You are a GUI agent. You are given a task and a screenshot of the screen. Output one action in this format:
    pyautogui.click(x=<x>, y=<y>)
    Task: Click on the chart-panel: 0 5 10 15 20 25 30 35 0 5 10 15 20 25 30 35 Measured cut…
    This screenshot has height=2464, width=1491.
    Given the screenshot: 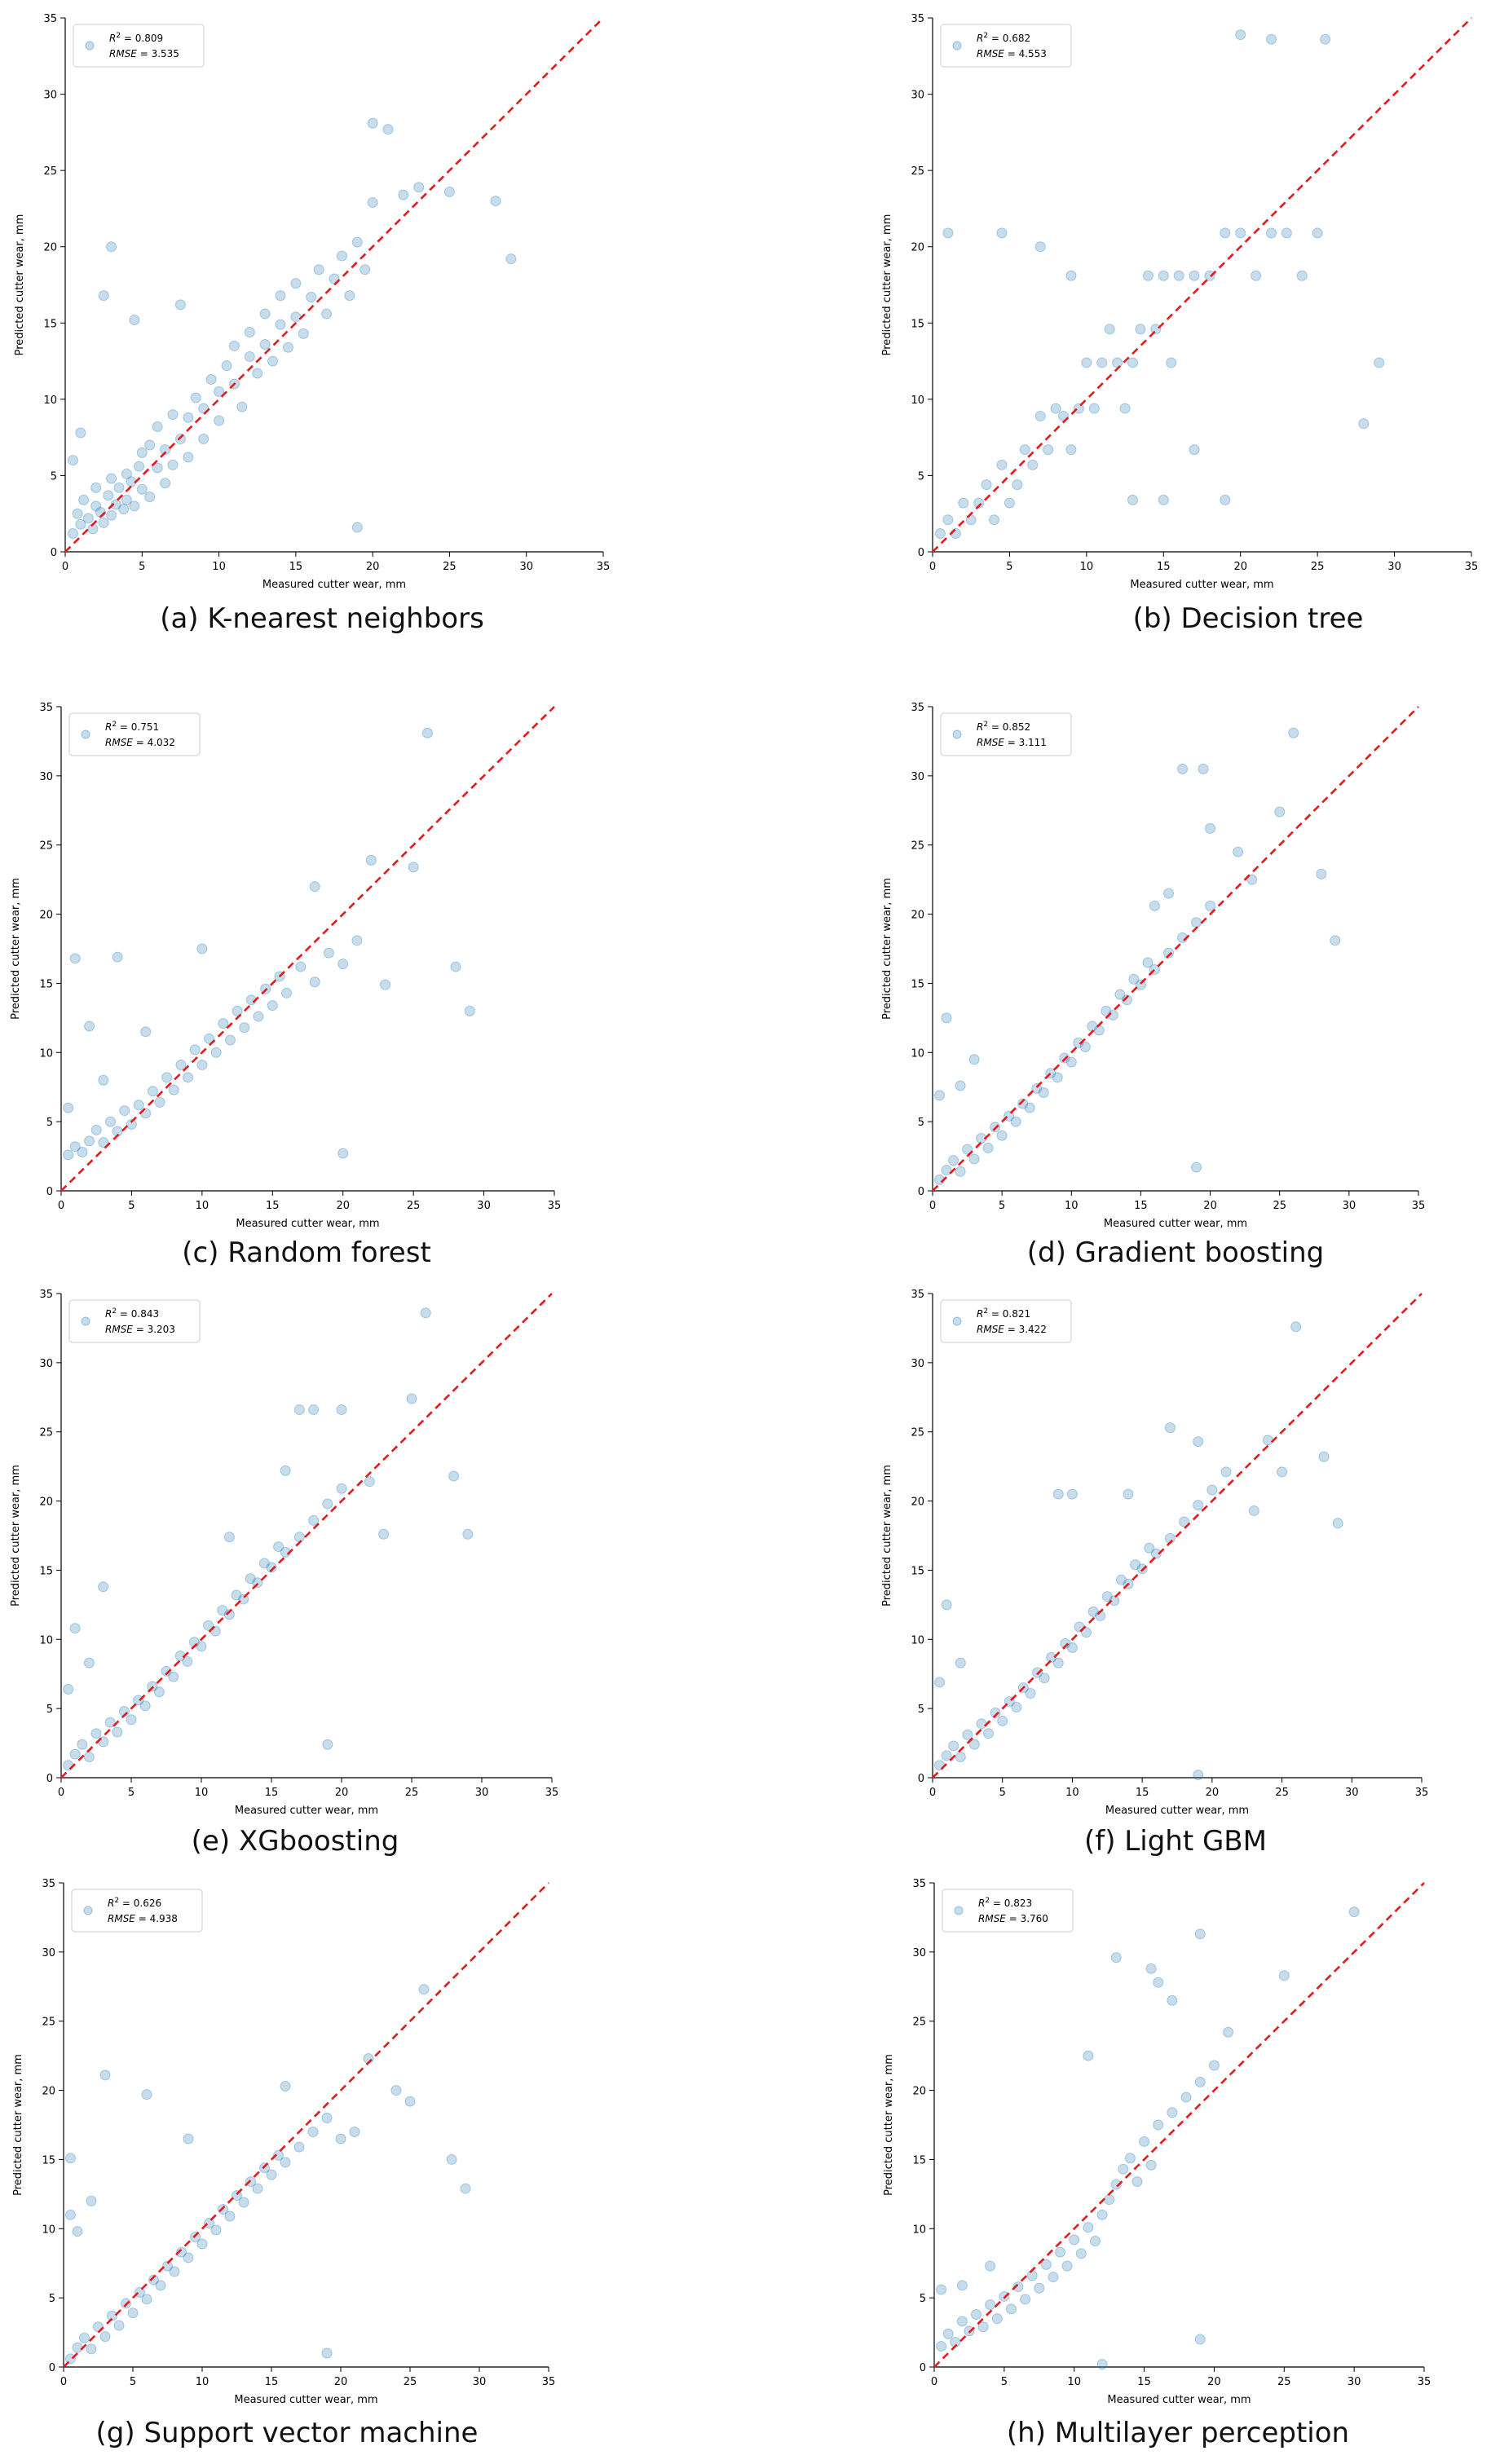 What is the action you would take?
    pyautogui.click(x=284, y=1573)
    